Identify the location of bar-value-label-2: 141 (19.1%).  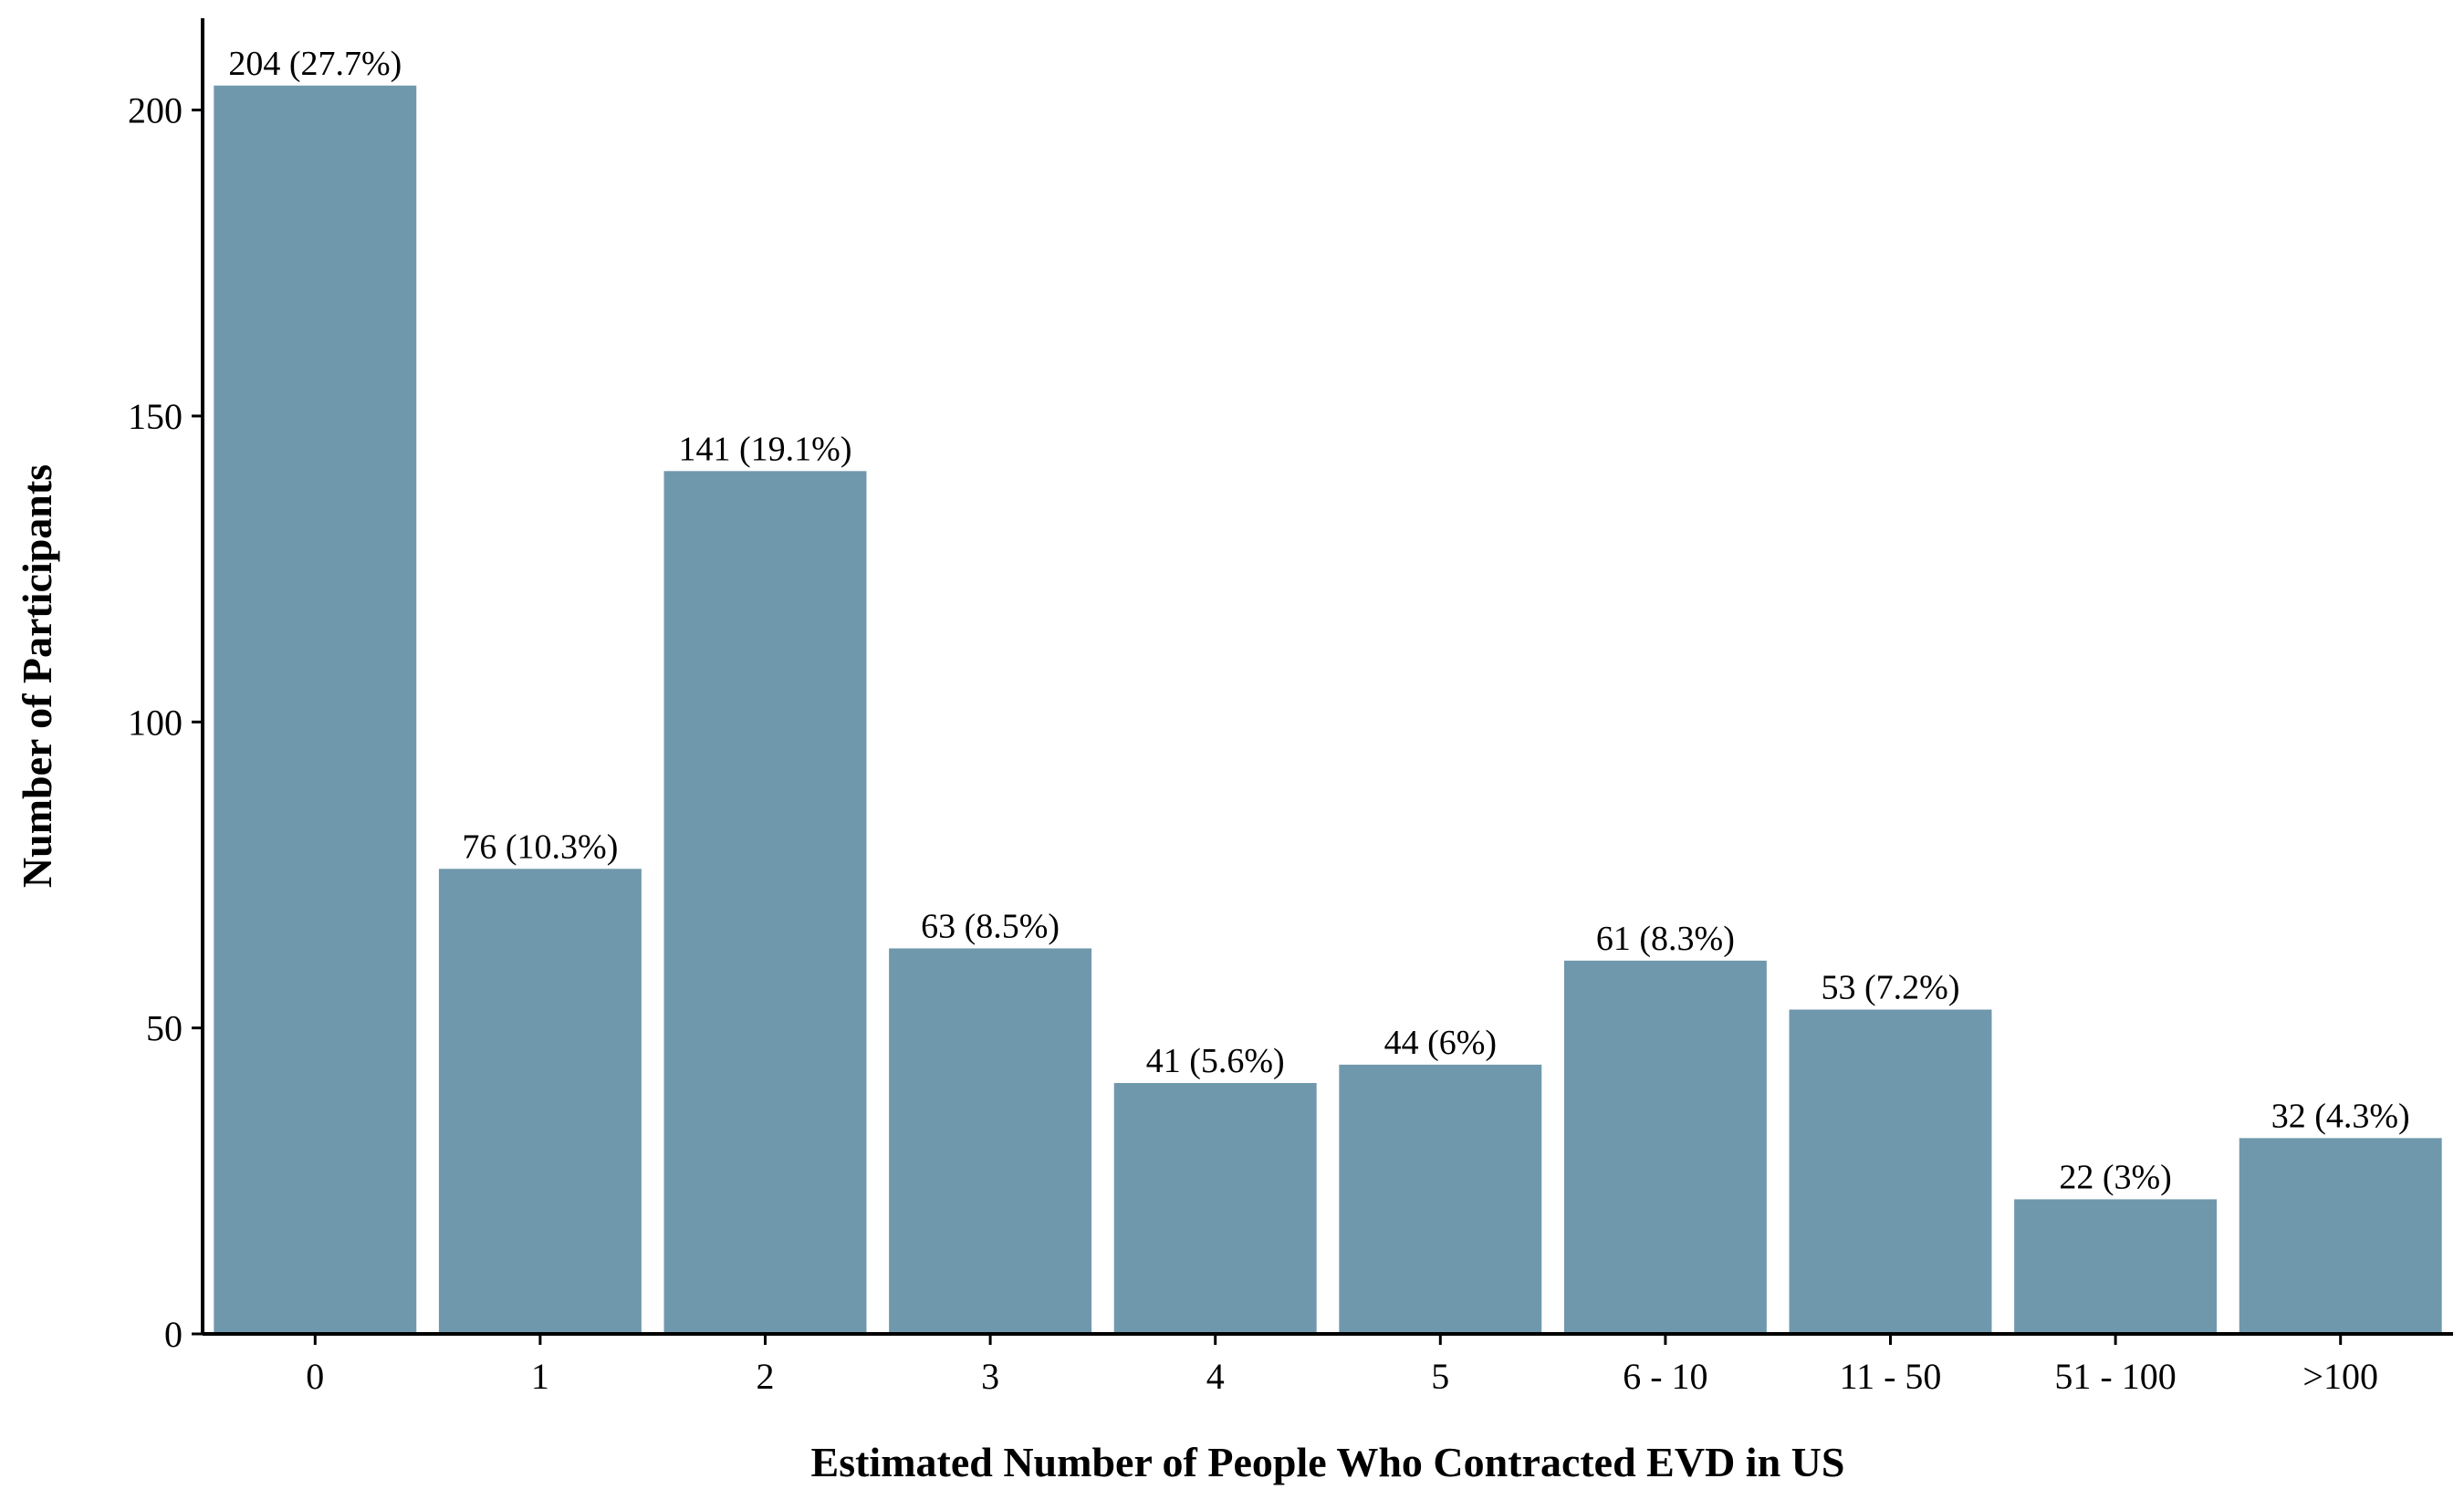
(765, 449).